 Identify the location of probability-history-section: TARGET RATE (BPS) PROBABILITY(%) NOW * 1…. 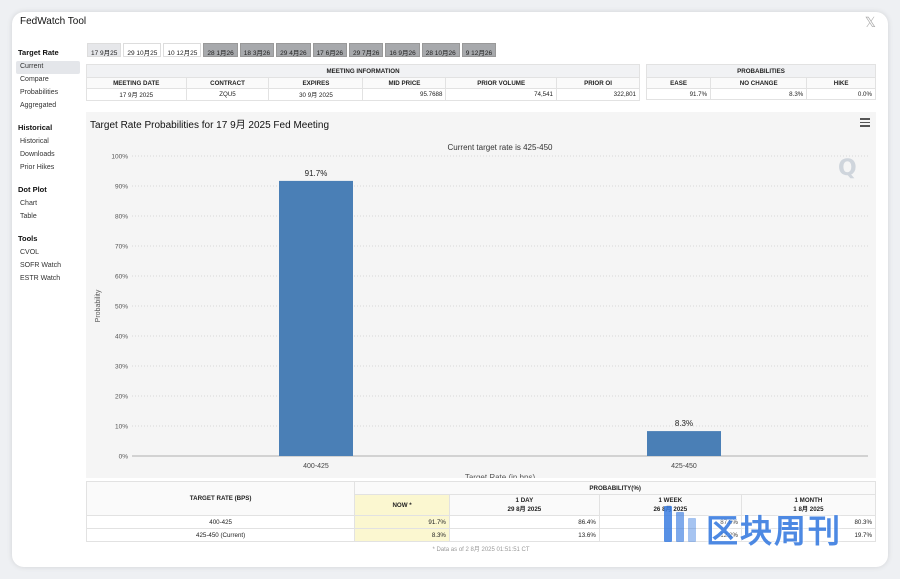
(481, 521).